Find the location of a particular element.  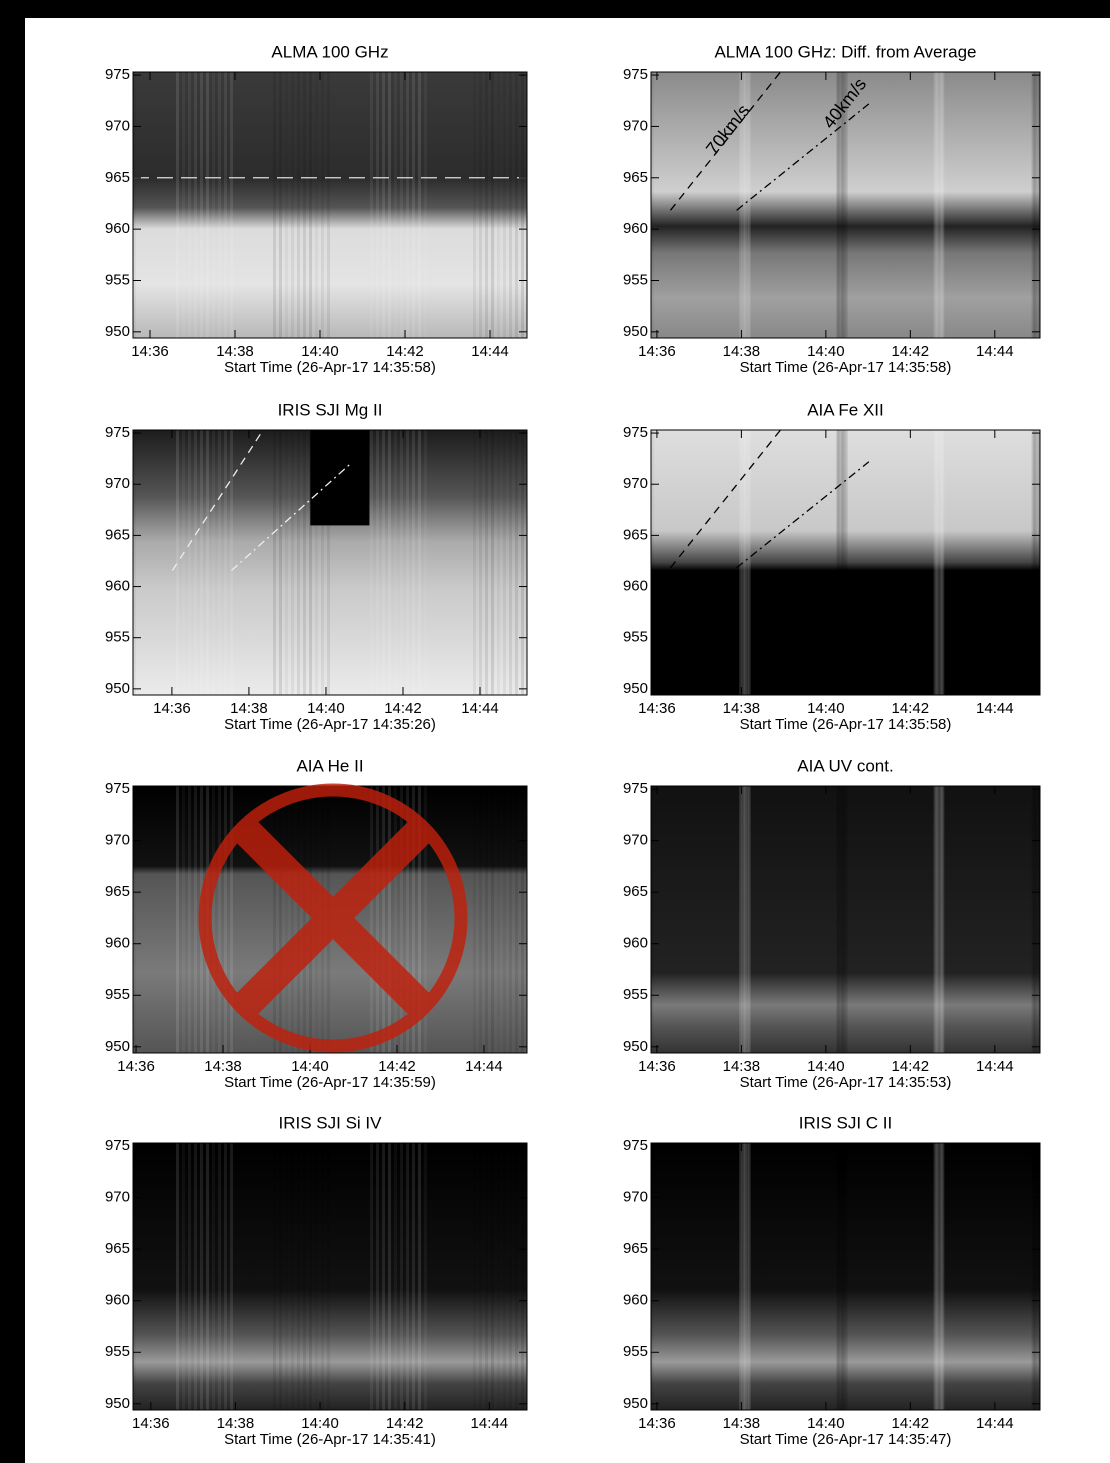

guide-line is located at coordinates (725, 499).